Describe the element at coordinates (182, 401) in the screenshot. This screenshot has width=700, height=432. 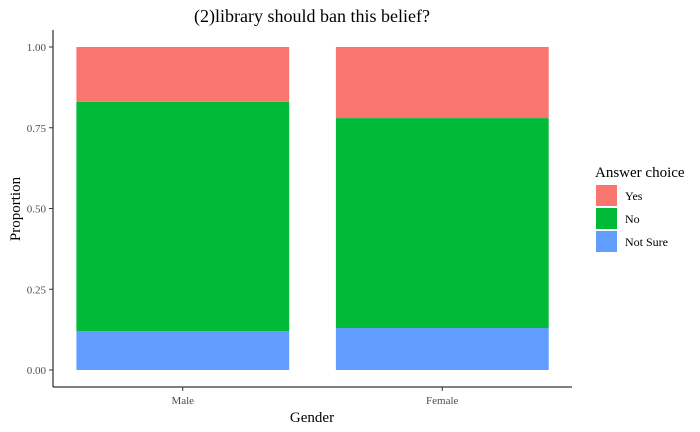
I see `x-tick-label: Male` at that location.